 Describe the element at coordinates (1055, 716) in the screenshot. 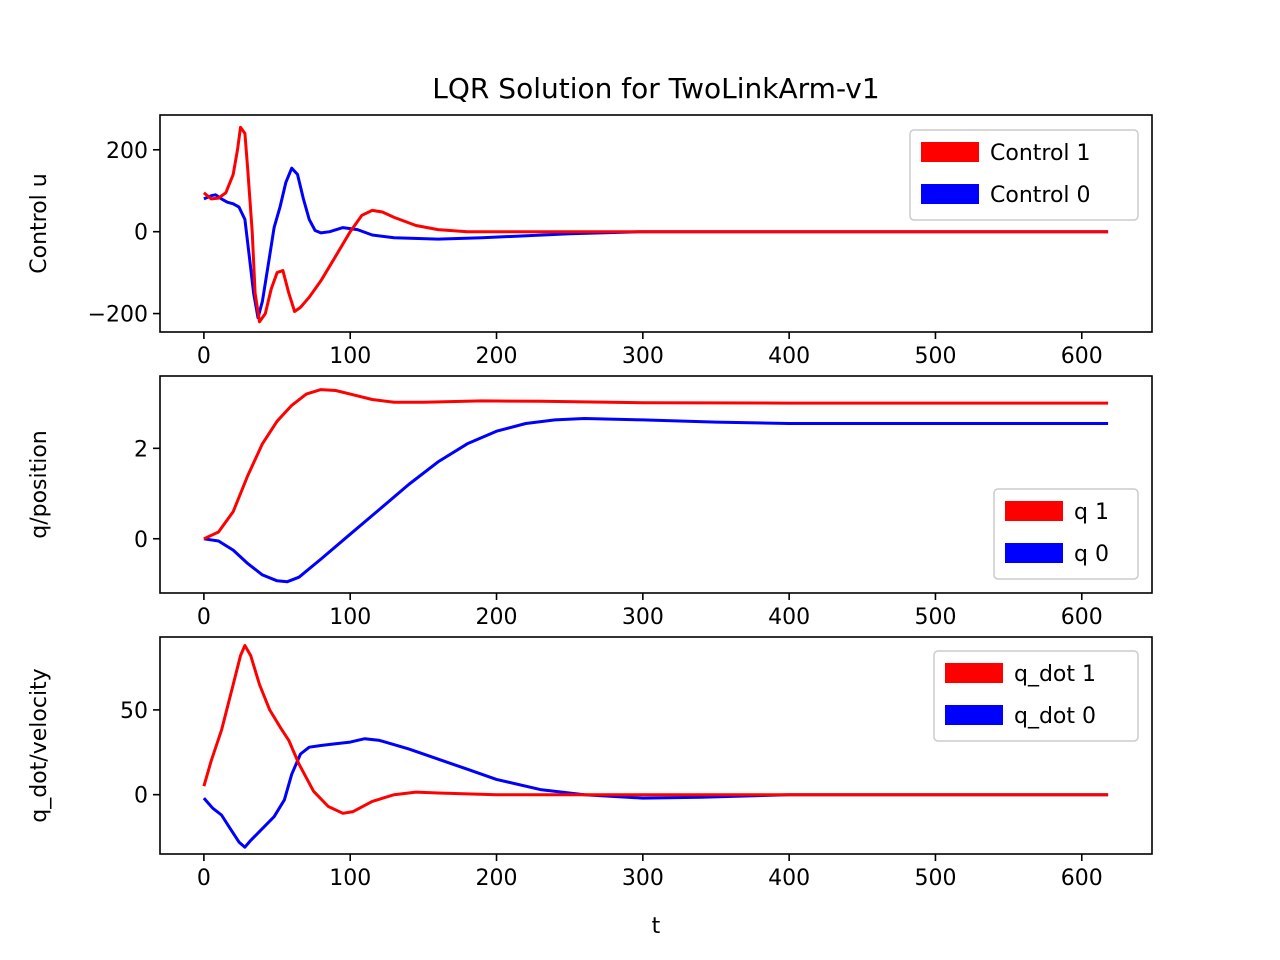

I see `legend-label-2-1: q_dot 0` at that location.